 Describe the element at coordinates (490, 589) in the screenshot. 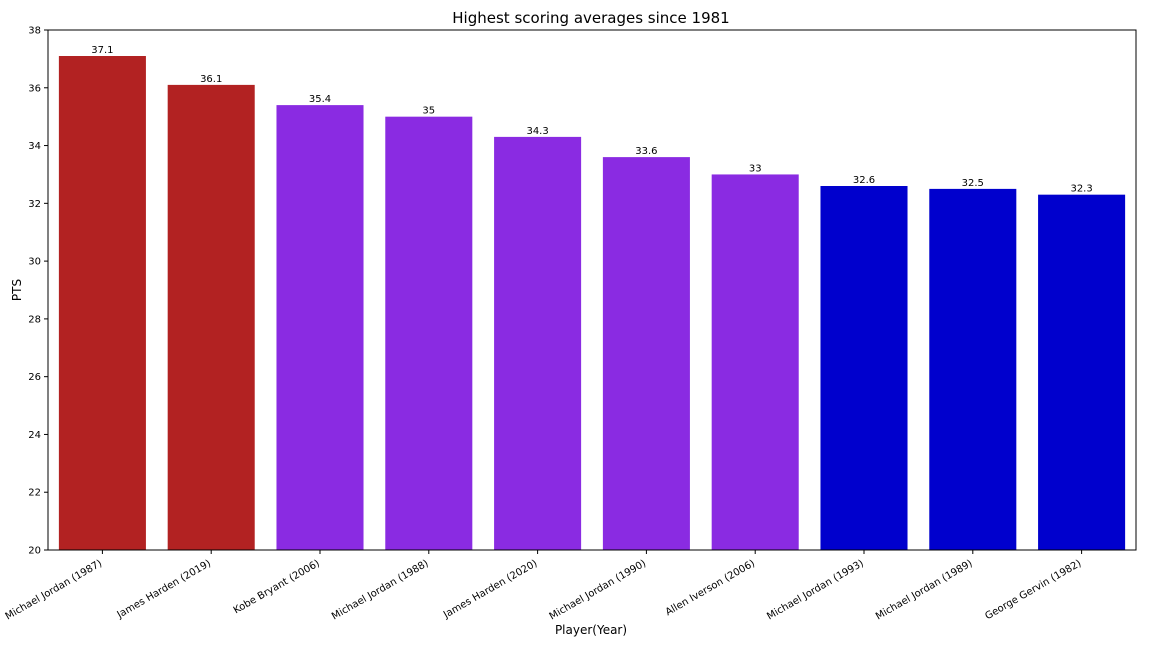

I see `x-tick-label: James Harden (2020)` at that location.